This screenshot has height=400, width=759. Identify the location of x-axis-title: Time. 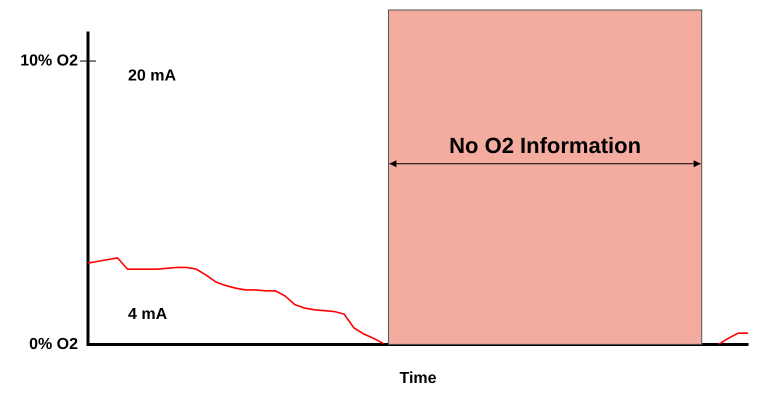
(418, 378).